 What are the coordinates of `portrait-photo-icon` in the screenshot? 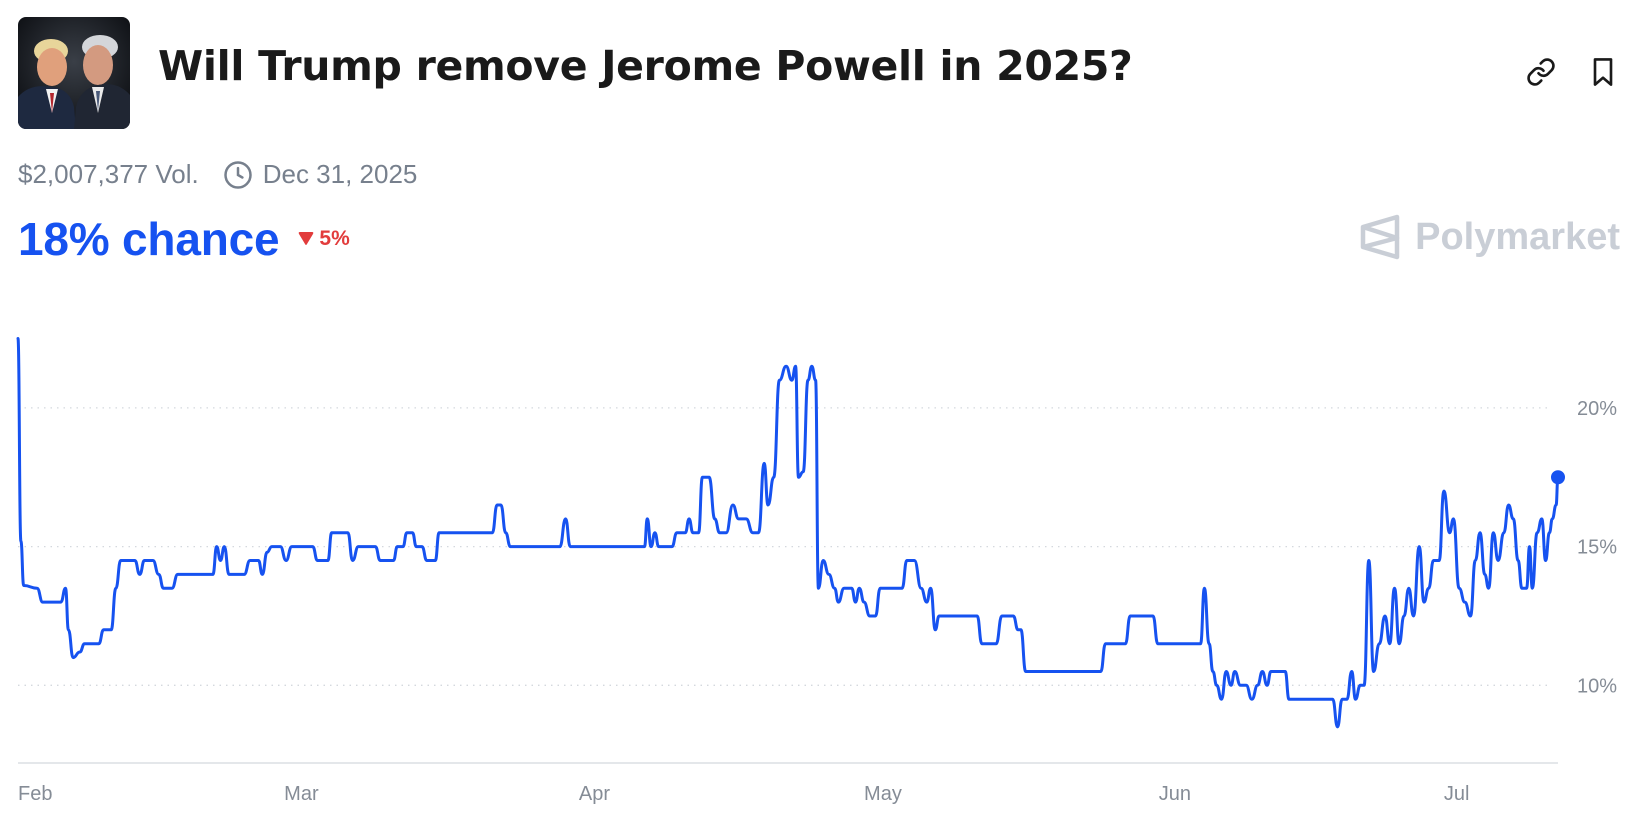 It's located at (74, 73).